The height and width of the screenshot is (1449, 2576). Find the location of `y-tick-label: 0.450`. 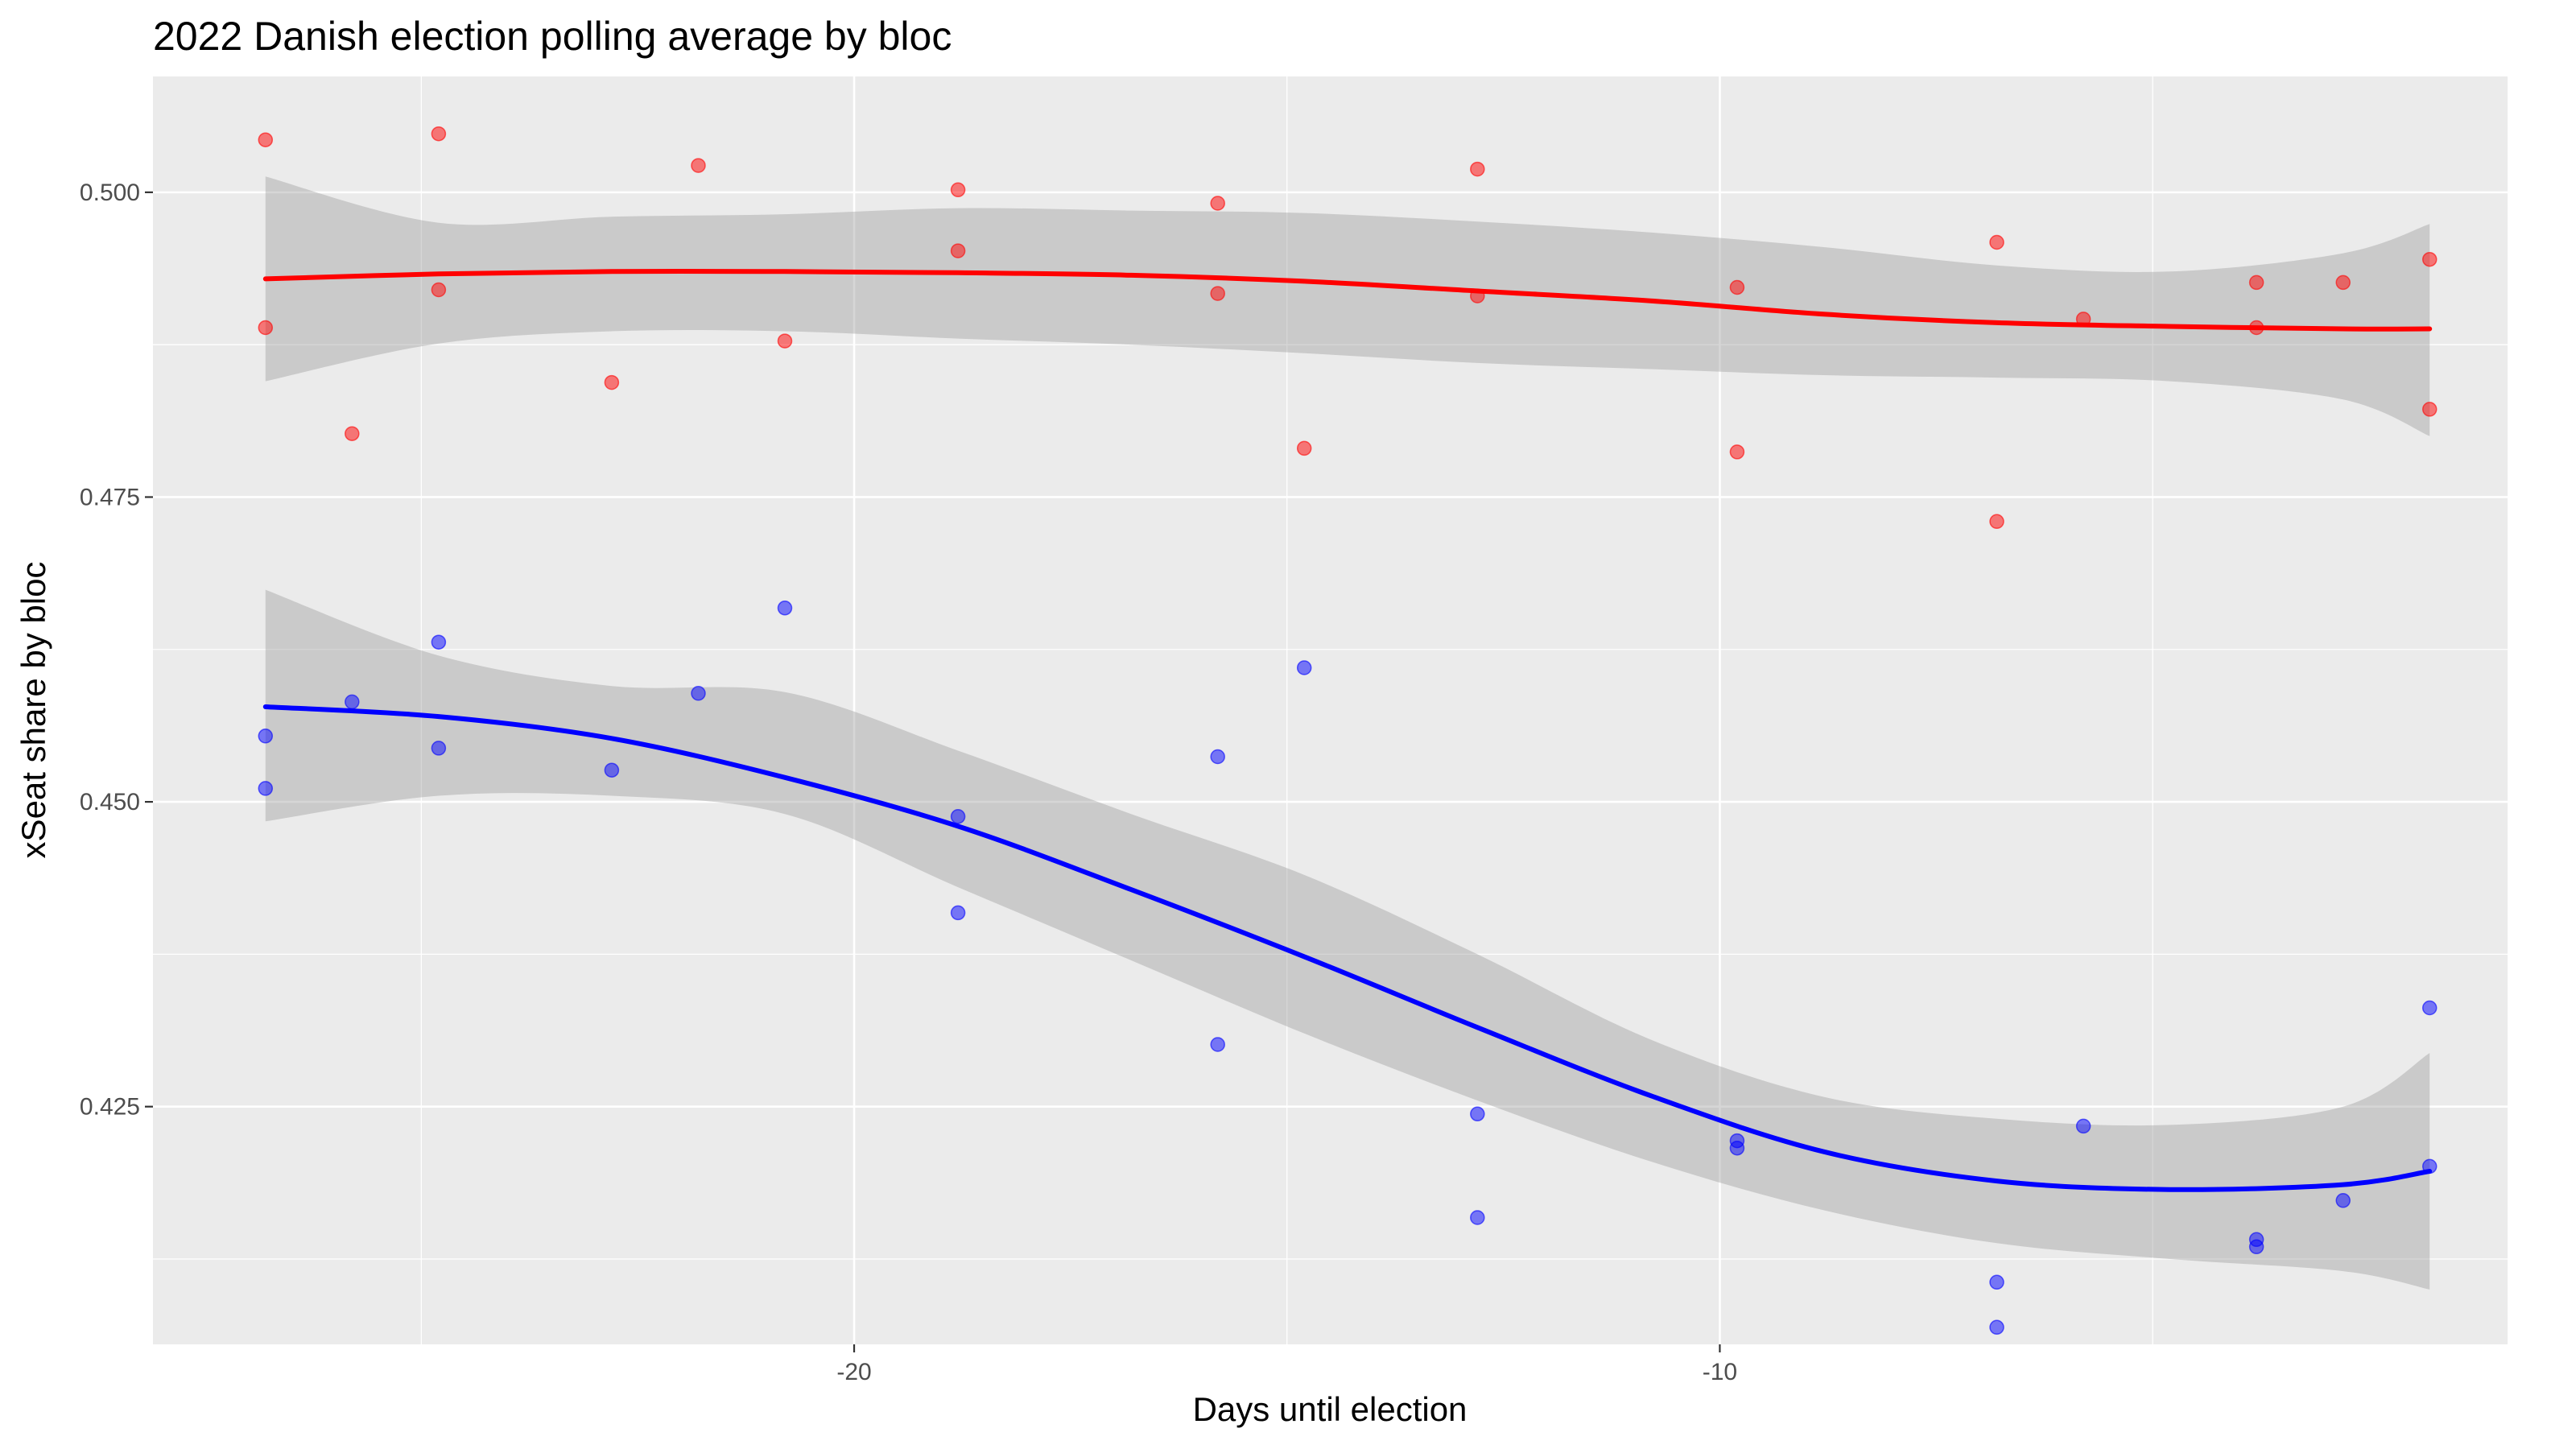

y-tick-label: 0.450 is located at coordinates (110, 802).